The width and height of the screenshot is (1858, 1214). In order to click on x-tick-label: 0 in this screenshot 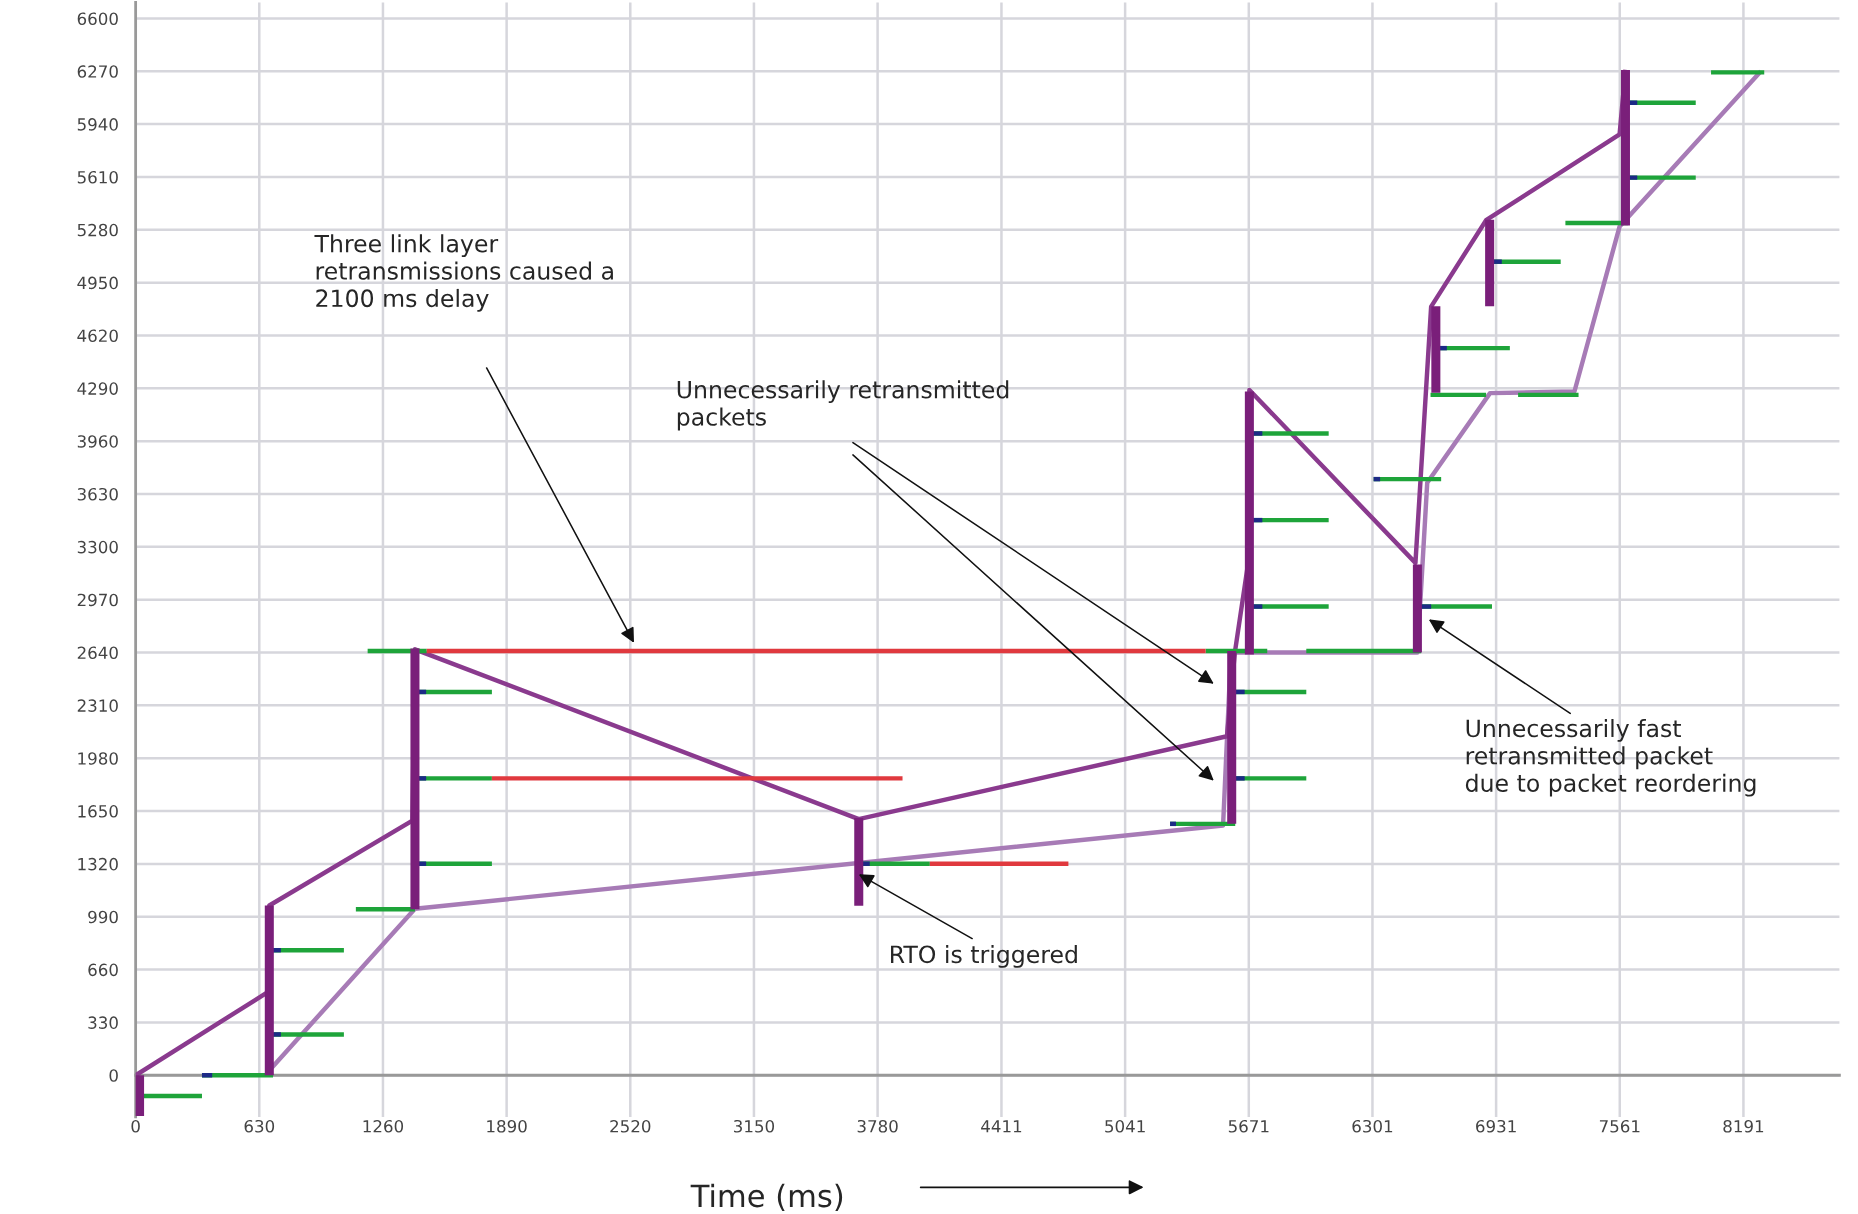, I will do `click(135, 1126)`.